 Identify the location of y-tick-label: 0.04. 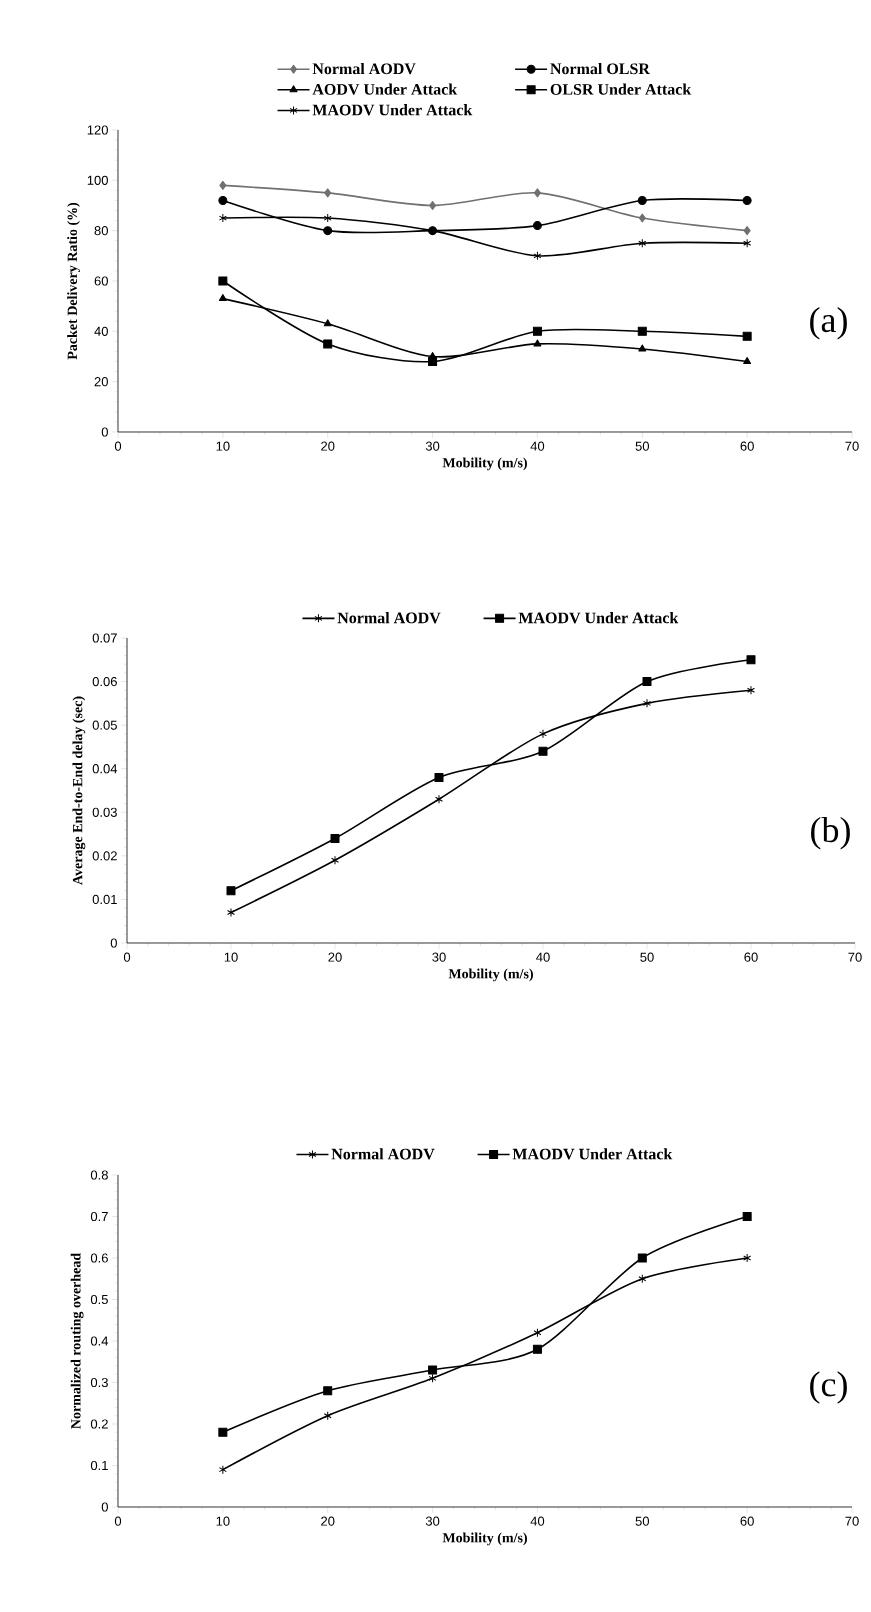
(105, 769).